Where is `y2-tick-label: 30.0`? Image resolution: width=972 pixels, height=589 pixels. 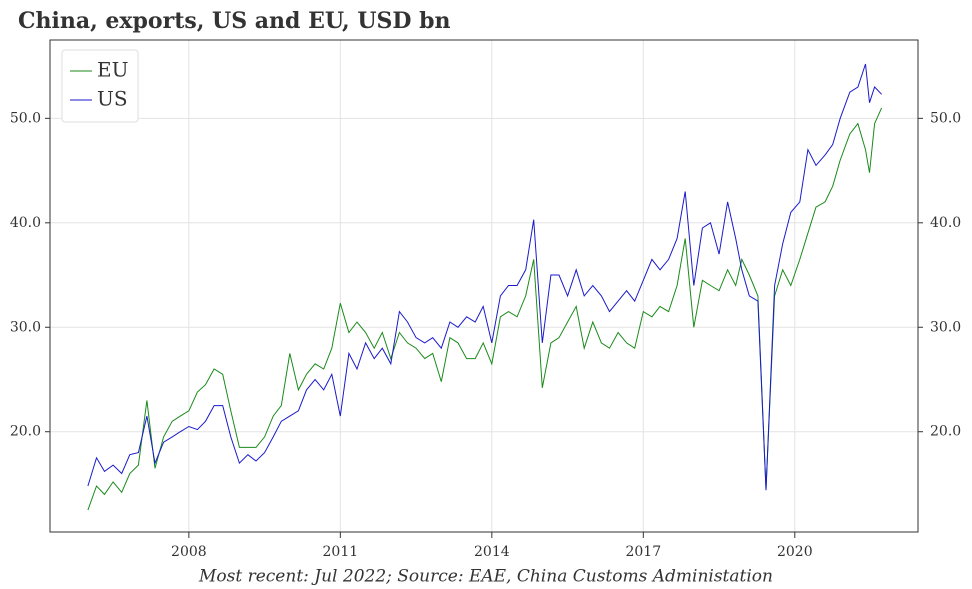 y2-tick-label: 30.0 is located at coordinates (945, 327).